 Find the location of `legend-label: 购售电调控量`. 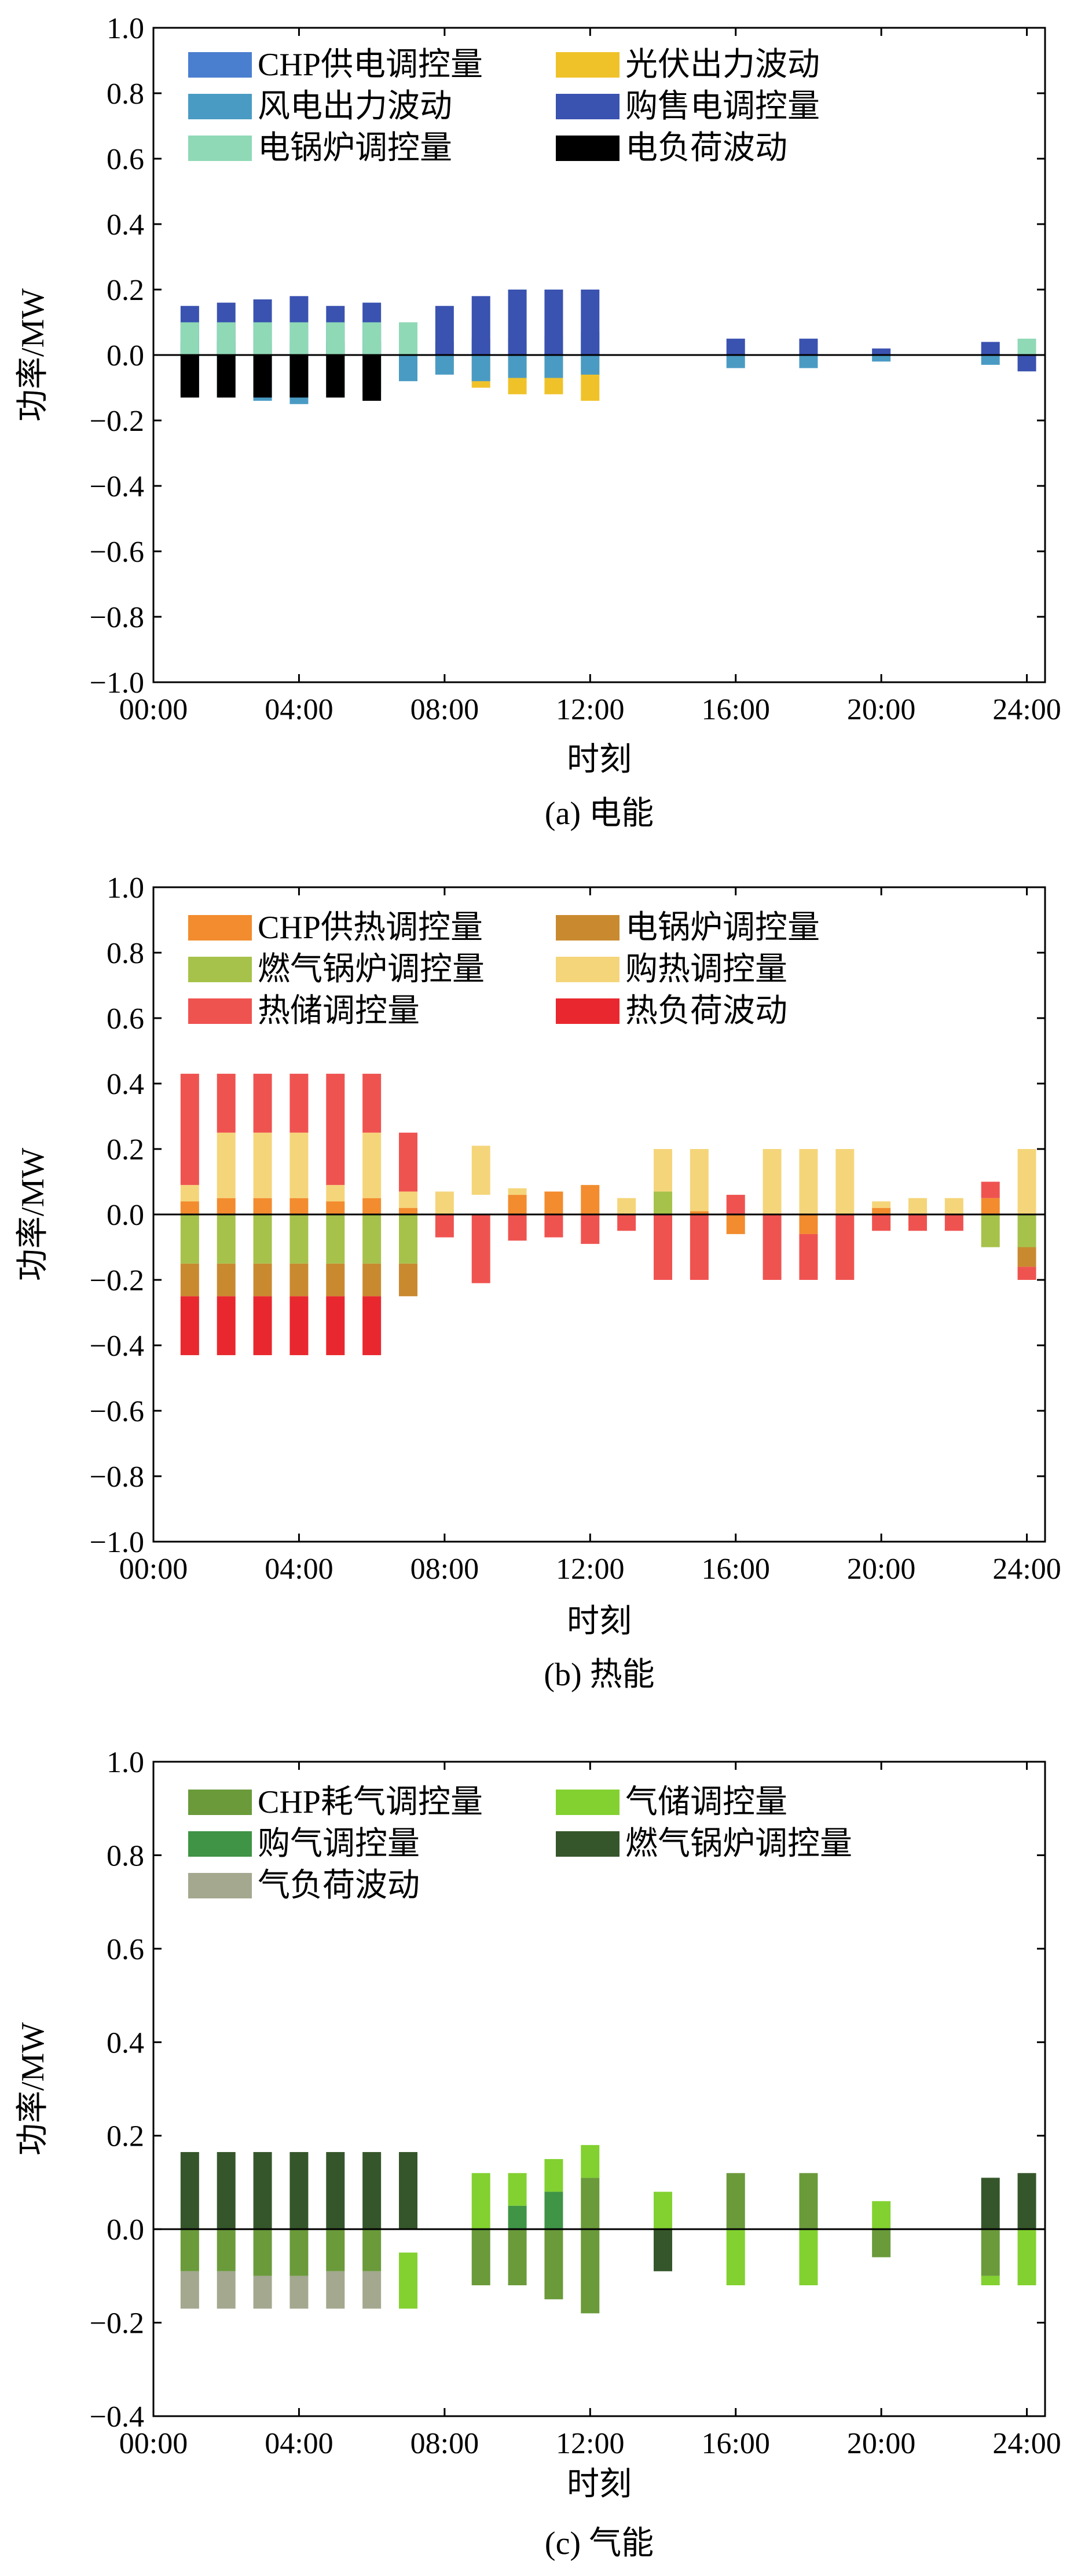

legend-label: 购售电调控量 is located at coordinates (722, 107).